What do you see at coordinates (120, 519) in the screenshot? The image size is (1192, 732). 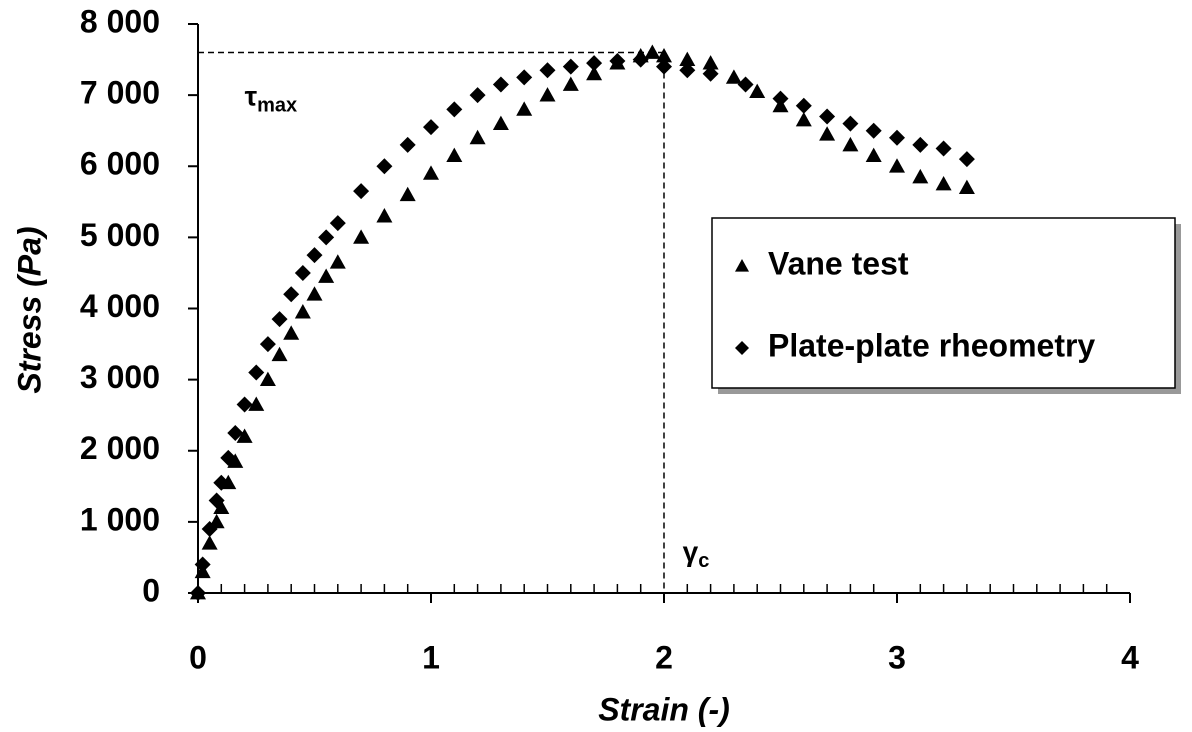 I see `y-tick-label: 1 000` at bounding box center [120, 519].